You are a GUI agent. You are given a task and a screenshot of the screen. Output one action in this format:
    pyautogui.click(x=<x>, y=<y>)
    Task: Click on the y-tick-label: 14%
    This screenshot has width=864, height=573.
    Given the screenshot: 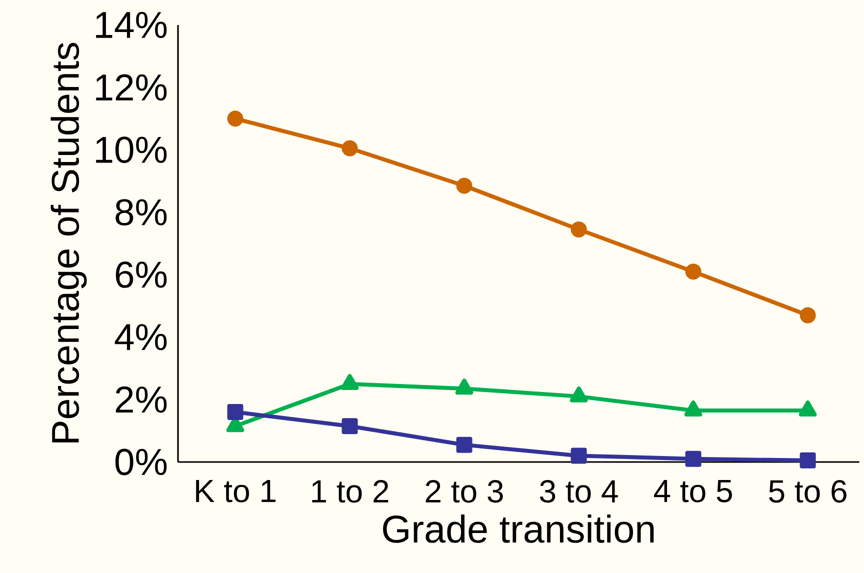 What is the action you would take?
    pyautogui.click(x=131, y=25)
    